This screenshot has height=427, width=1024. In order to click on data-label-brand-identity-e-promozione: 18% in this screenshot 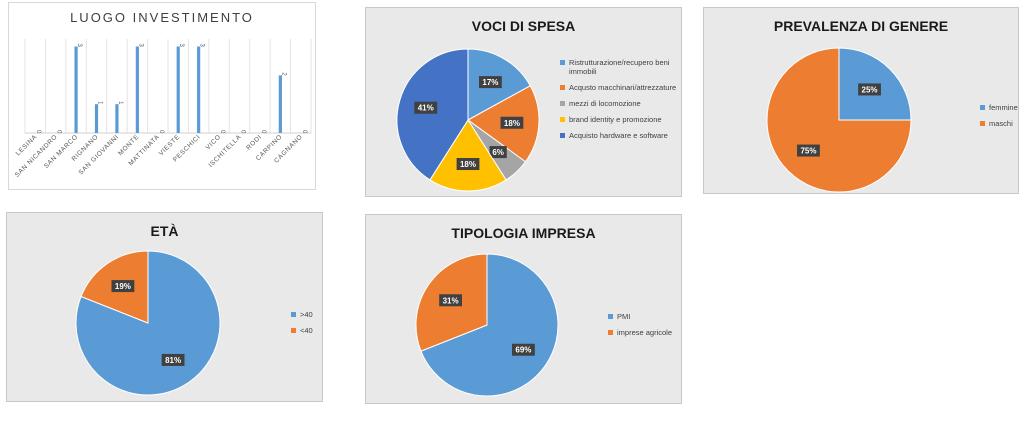, I will do `click(468, 164)`.